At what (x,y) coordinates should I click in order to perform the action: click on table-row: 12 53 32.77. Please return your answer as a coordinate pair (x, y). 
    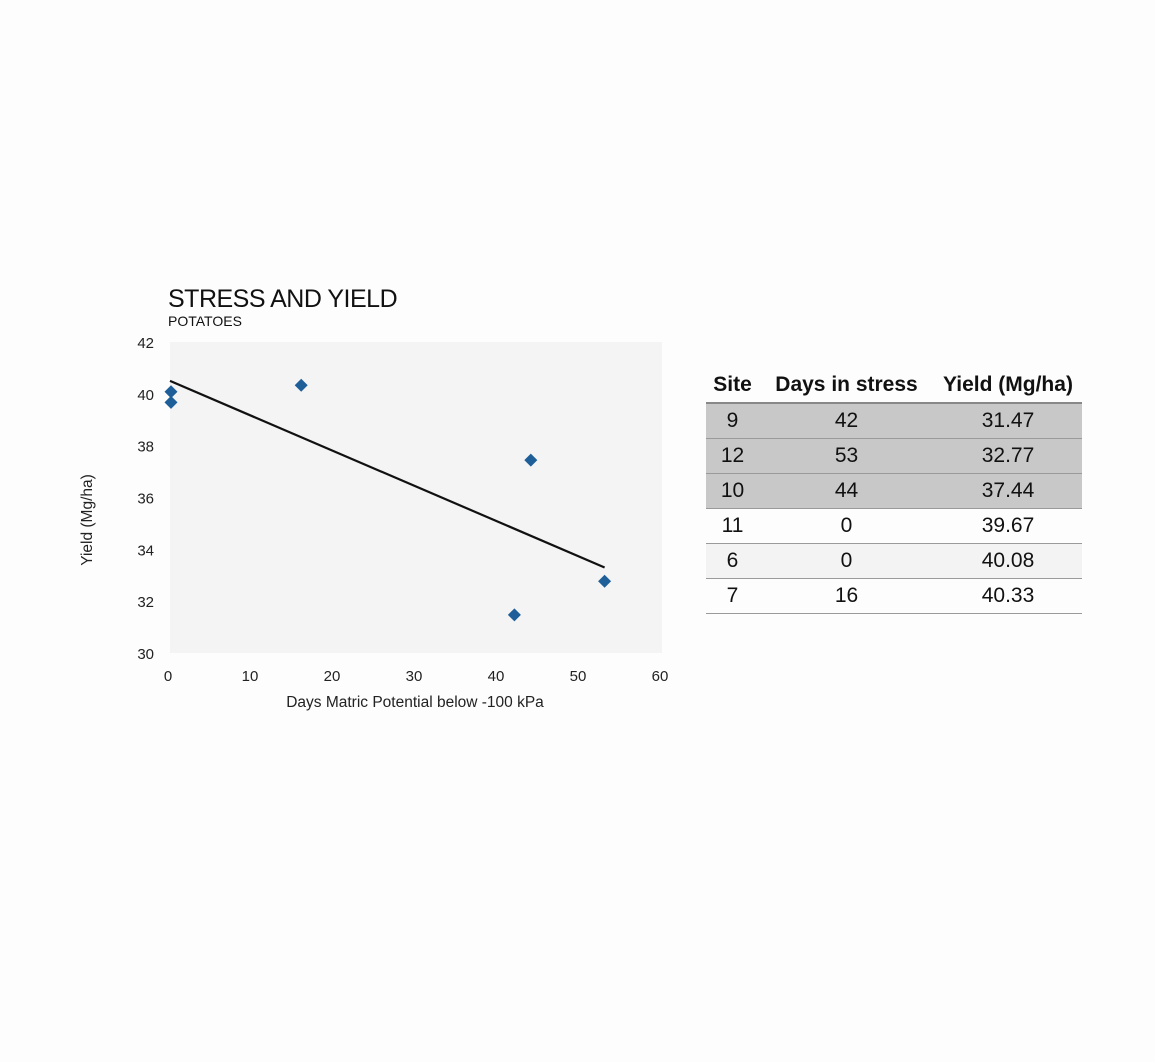
    Looking at the image, I should click on (894, 456).